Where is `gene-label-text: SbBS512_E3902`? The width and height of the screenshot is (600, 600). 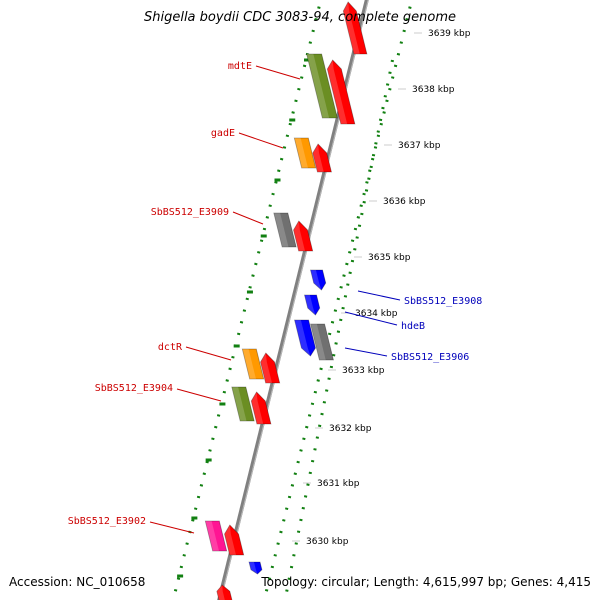
gene-label-text: SbBS512_E3902 is located at coordinates (107, 521).